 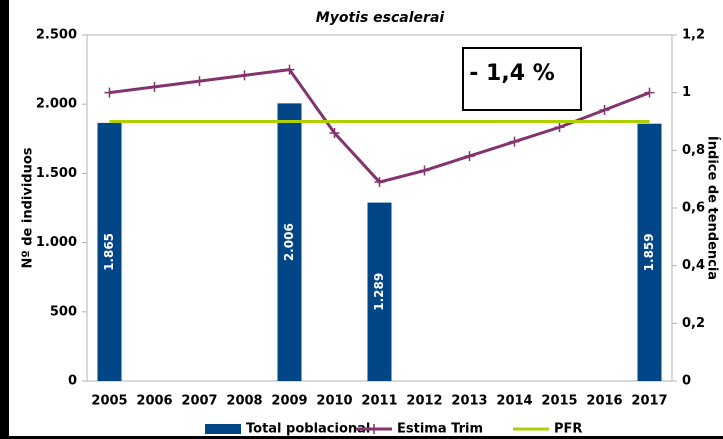 I want to click on legend-label: PFR, so click(x=568, y=429).